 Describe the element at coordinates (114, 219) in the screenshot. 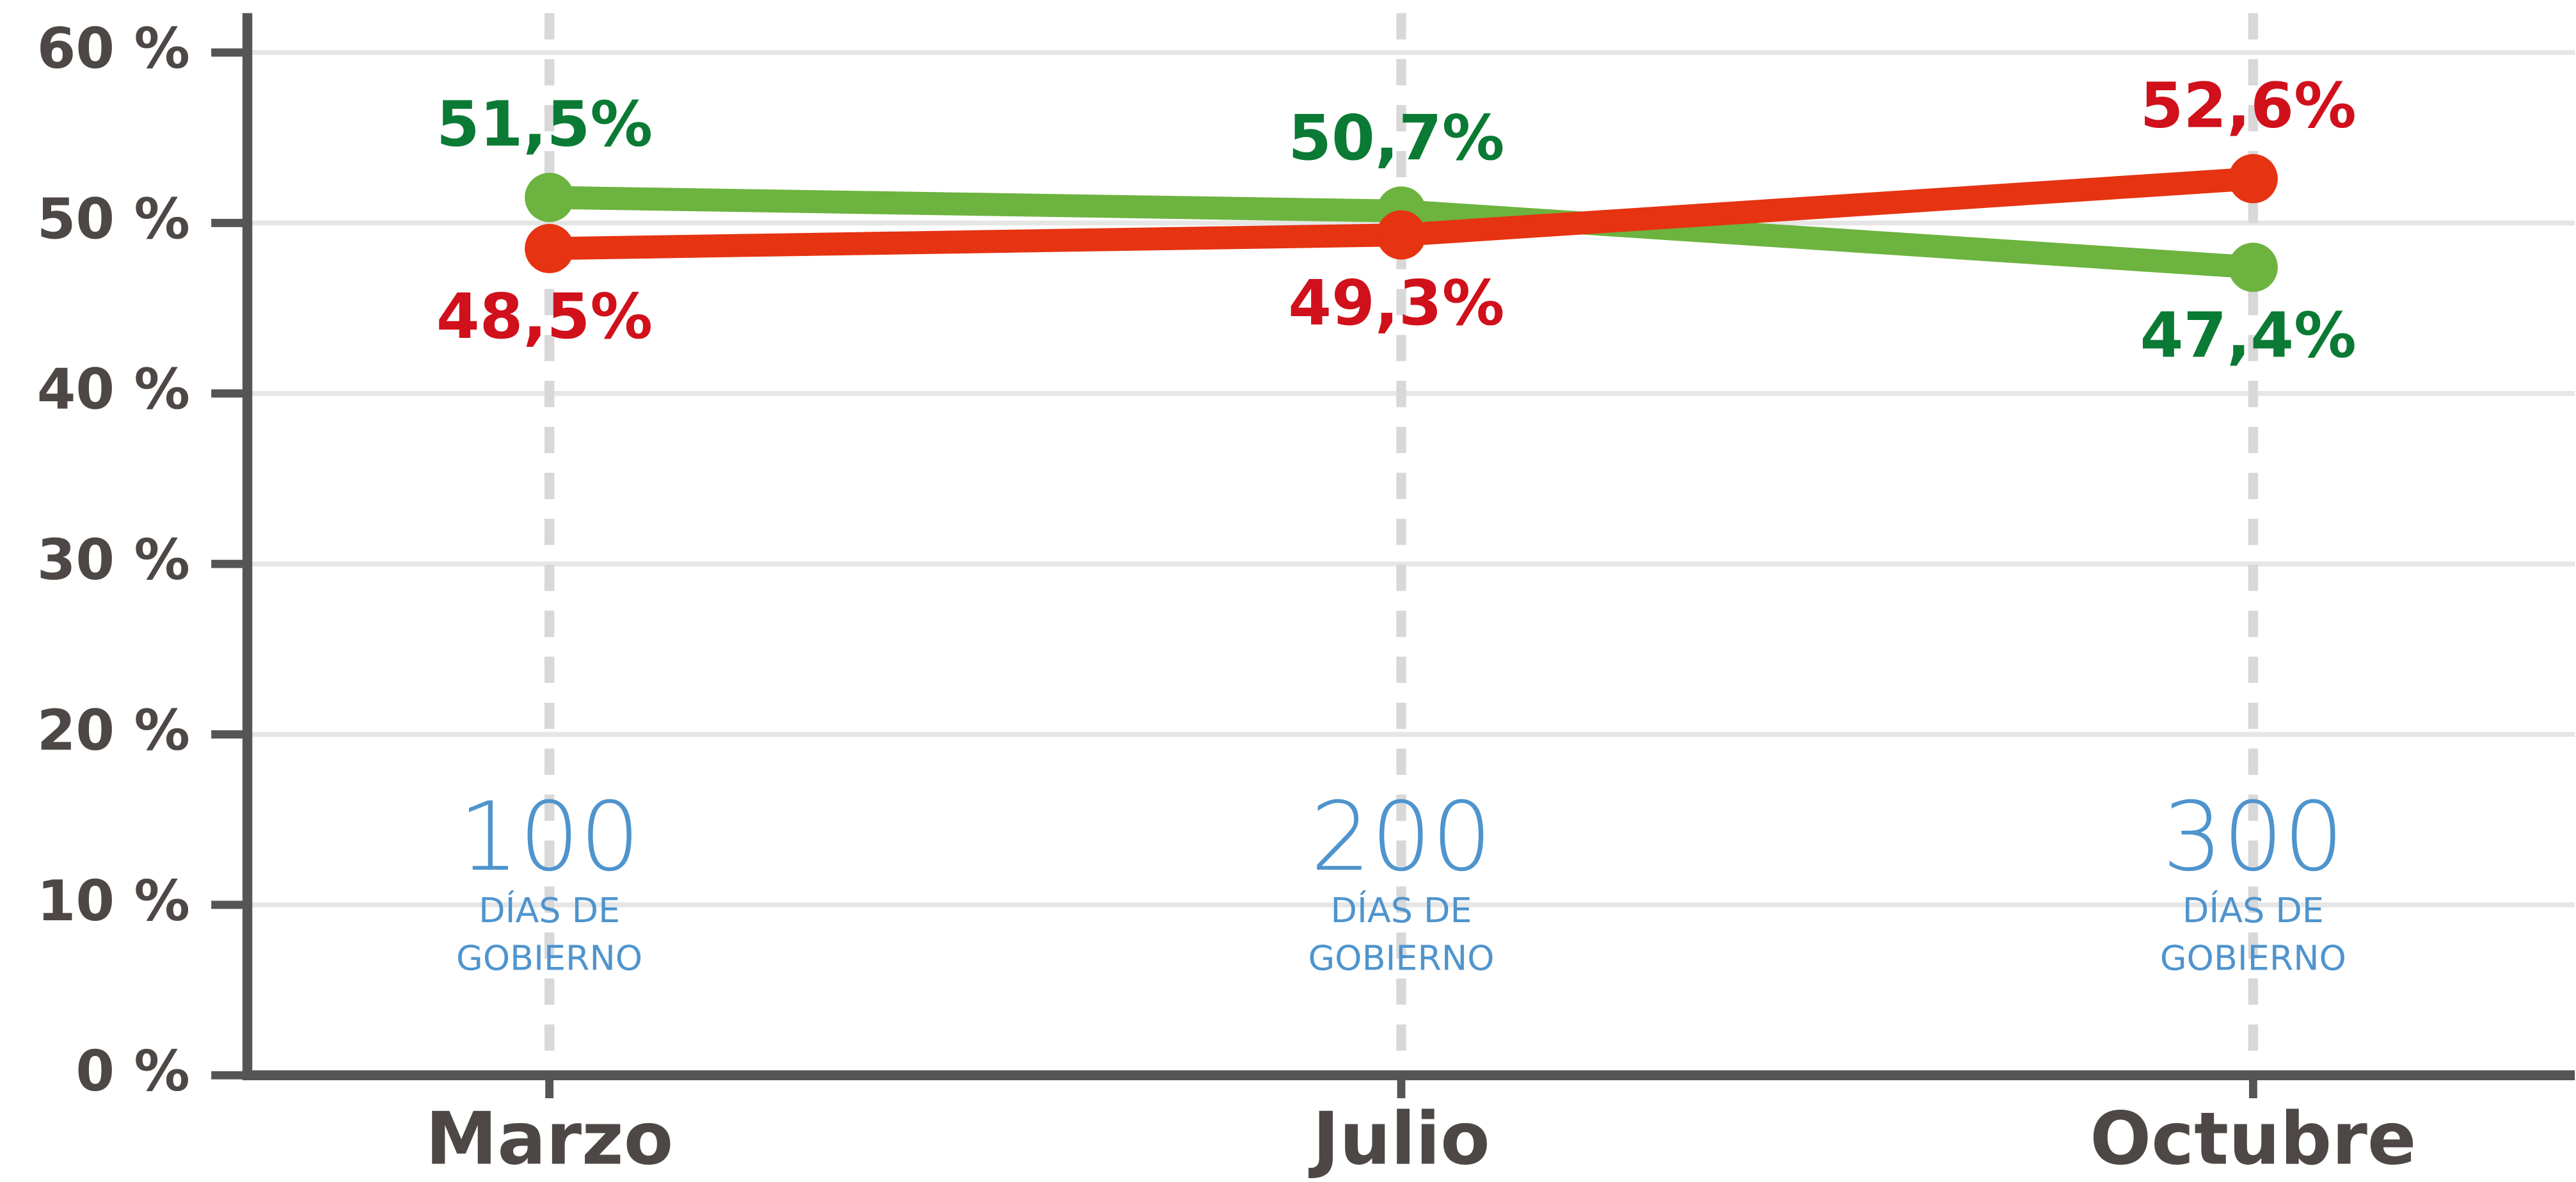

I see `y-tick-label: 50 %` at that location.